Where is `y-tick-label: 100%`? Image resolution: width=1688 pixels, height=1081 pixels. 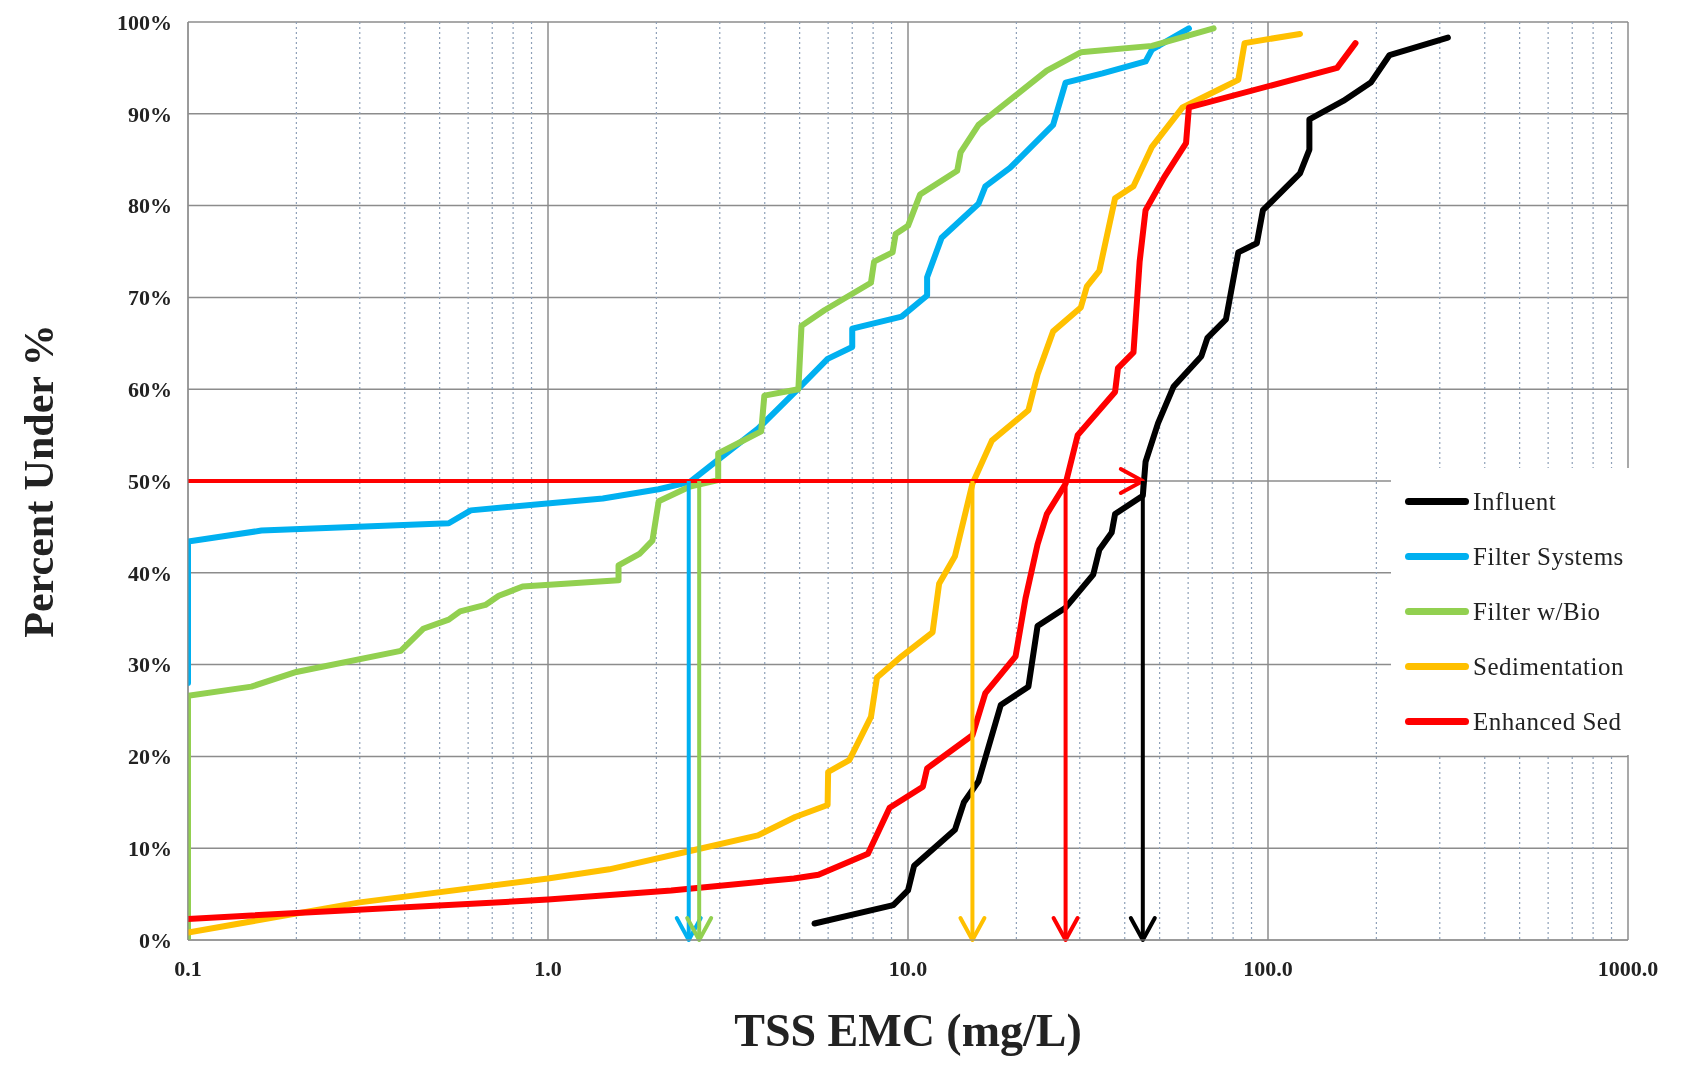
y-tick-label: 100% is located at coordinates (144, 22).